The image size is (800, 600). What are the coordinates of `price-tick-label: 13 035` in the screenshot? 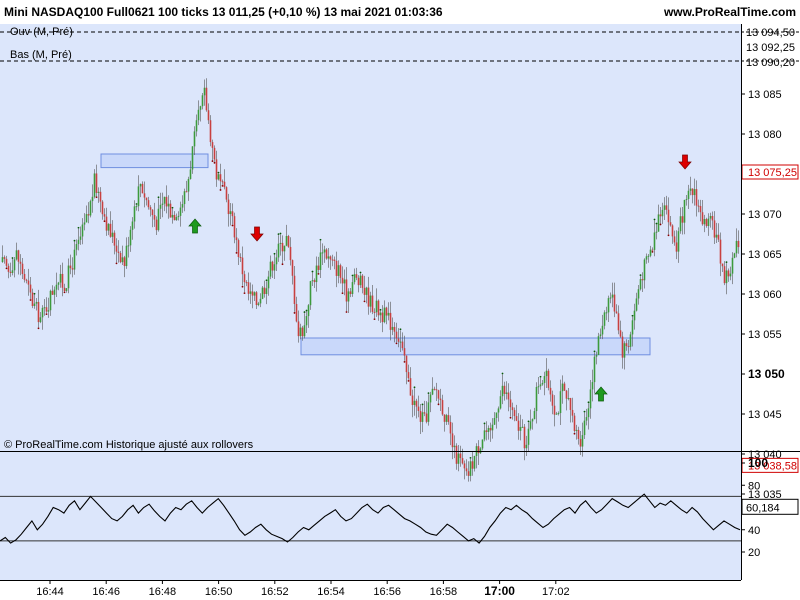 It's located at (765, 495).